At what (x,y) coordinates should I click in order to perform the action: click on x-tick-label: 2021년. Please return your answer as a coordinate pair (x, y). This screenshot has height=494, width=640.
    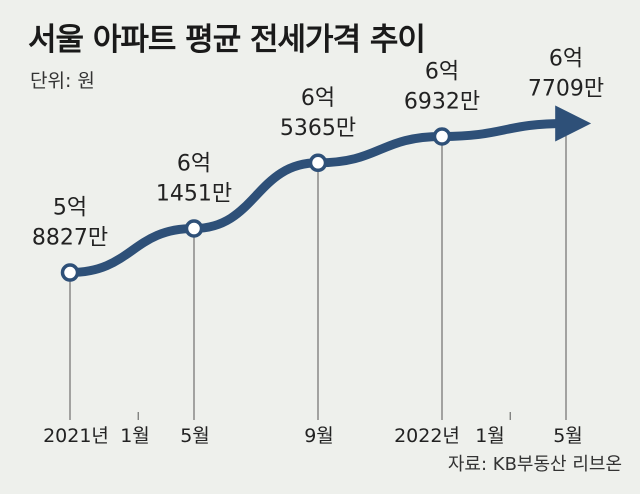
    Looking at the image, I should click on (76, 436).